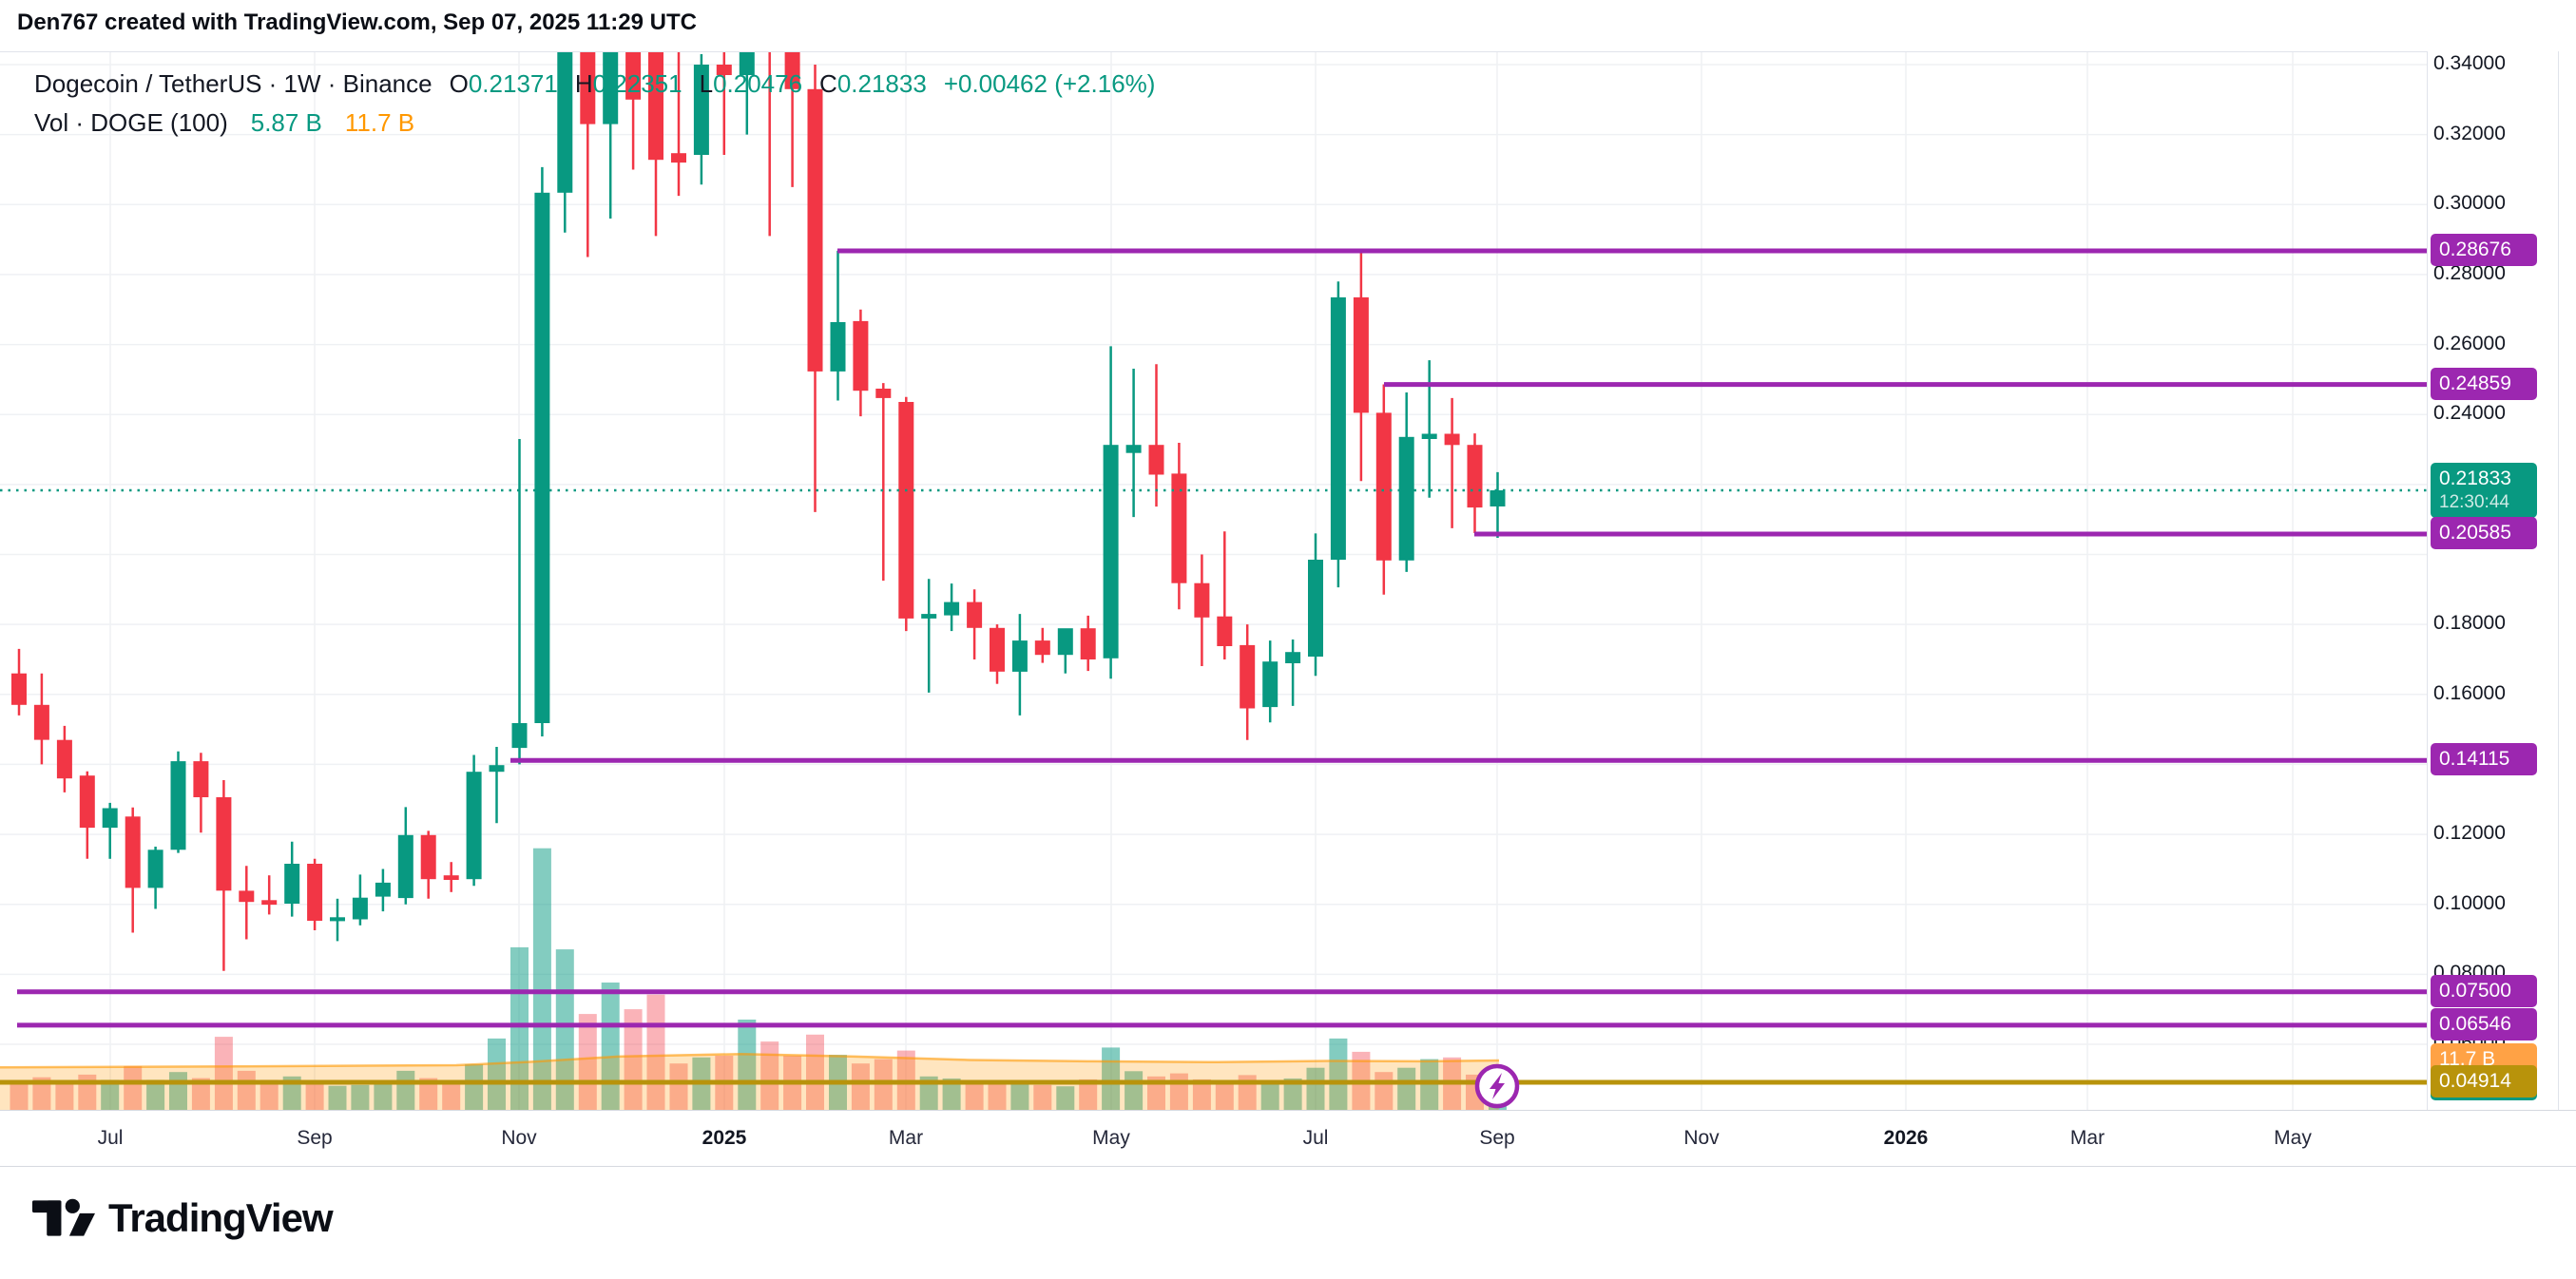  What do you see at coordinates (234, 83) in the screenshot?
I see `symbol-title: Dogecoin / TetherUS · 1W · Binance` at bounding box center [234, 83].